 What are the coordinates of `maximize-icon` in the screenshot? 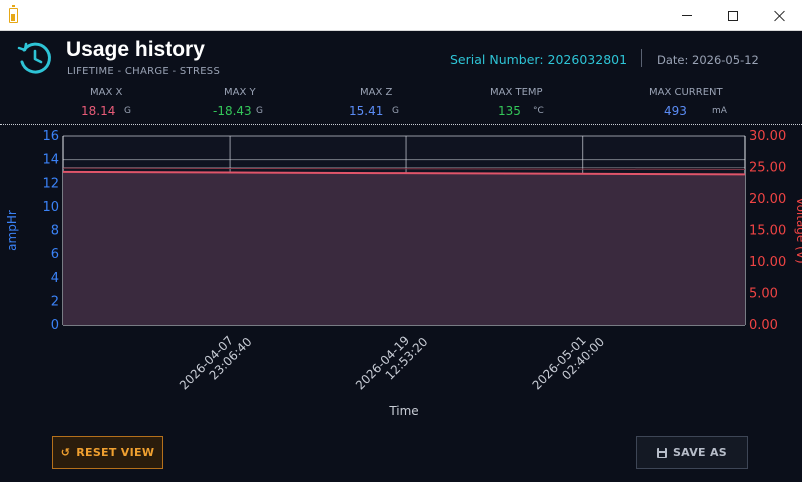 It's located at (733, 15).